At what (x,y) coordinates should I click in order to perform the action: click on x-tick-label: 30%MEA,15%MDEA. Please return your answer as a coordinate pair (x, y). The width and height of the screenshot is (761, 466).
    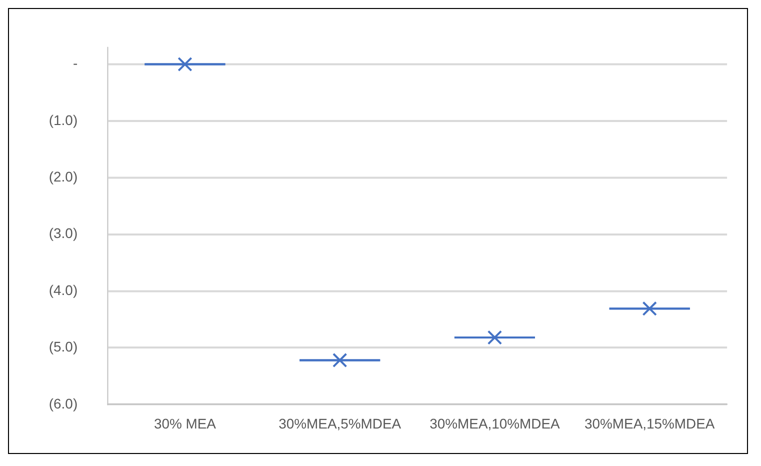
    Looking at the image, I should click on (650, 424).